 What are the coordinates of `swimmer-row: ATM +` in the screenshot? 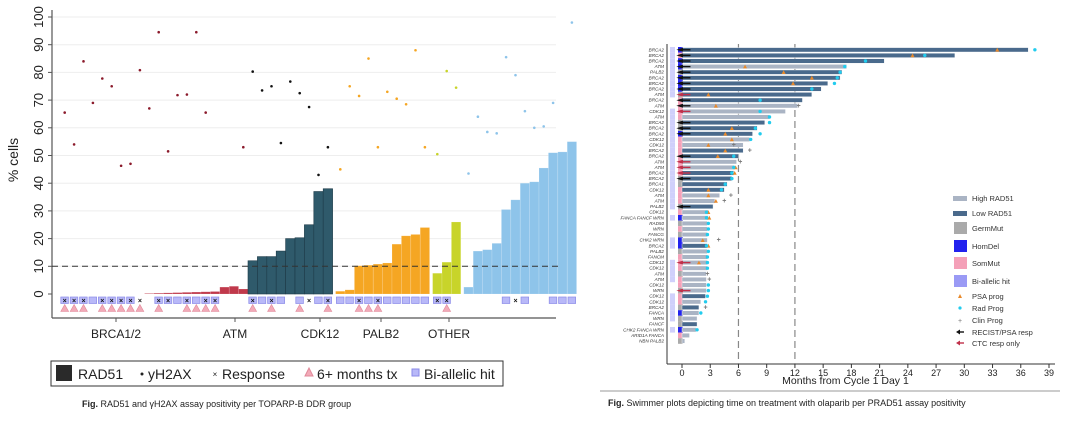 It's located at (727, 106).